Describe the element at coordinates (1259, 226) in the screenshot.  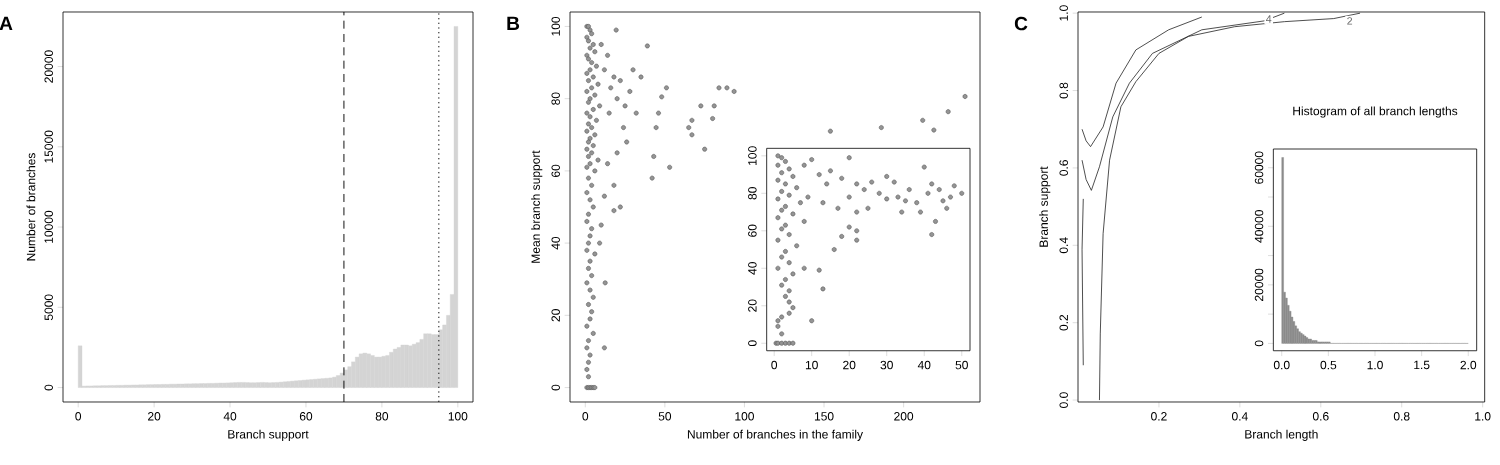
I see `y-tick-label: 40000` at that location.